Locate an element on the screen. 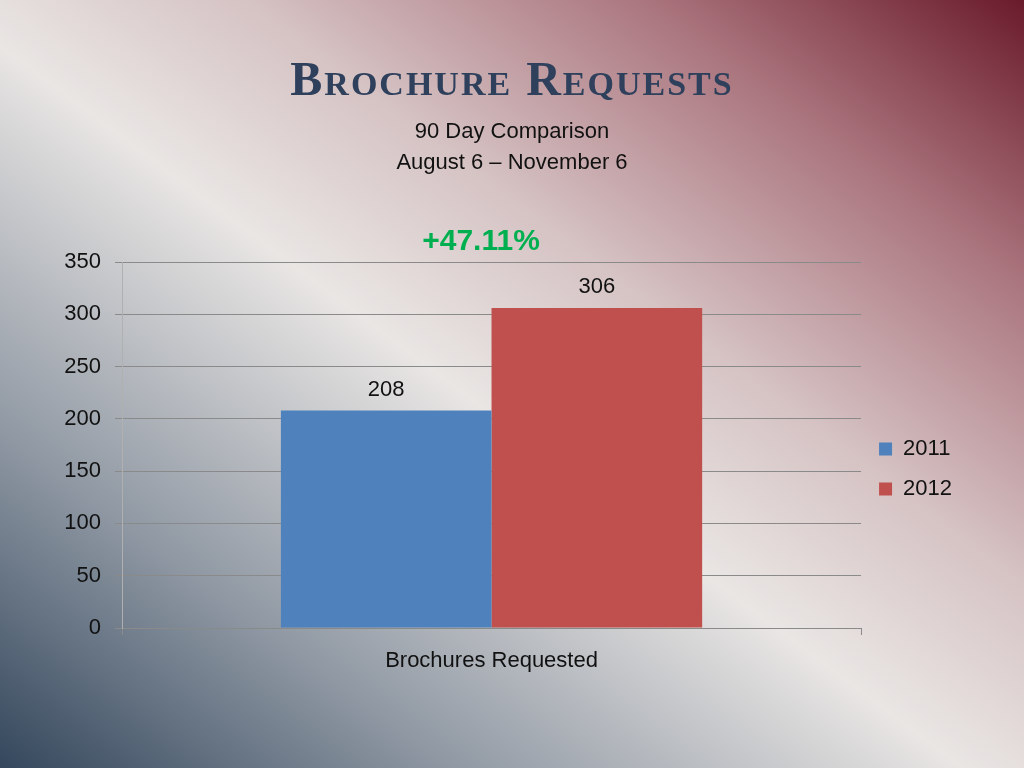 The height and width of the screenshot is (768, 1024). x-tick-label: Brochures Requested is located at coordinates (491, 660).